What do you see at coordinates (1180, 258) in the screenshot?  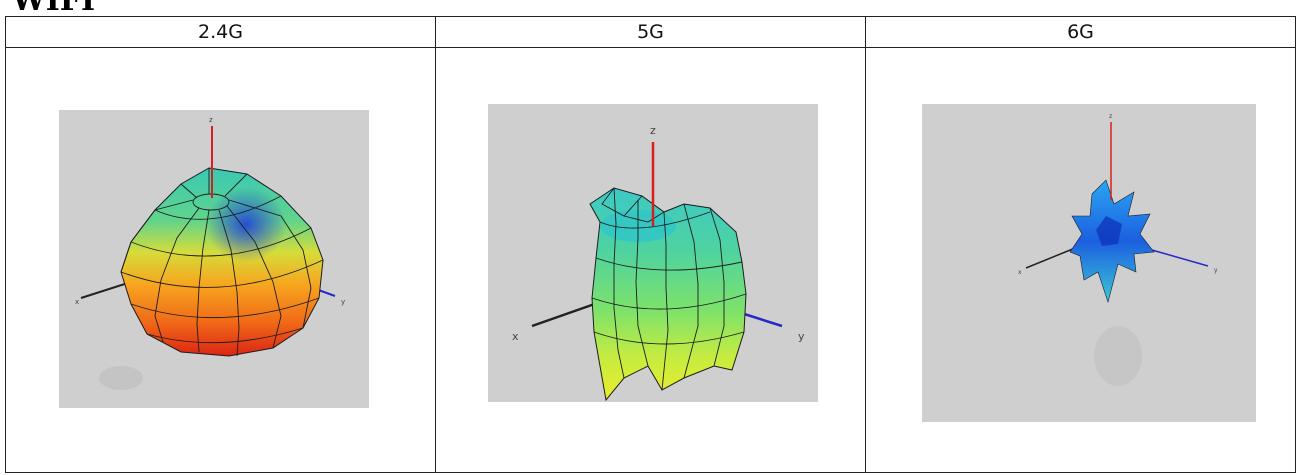 I see `y-axis-line` at bounding box center [1180, 258].